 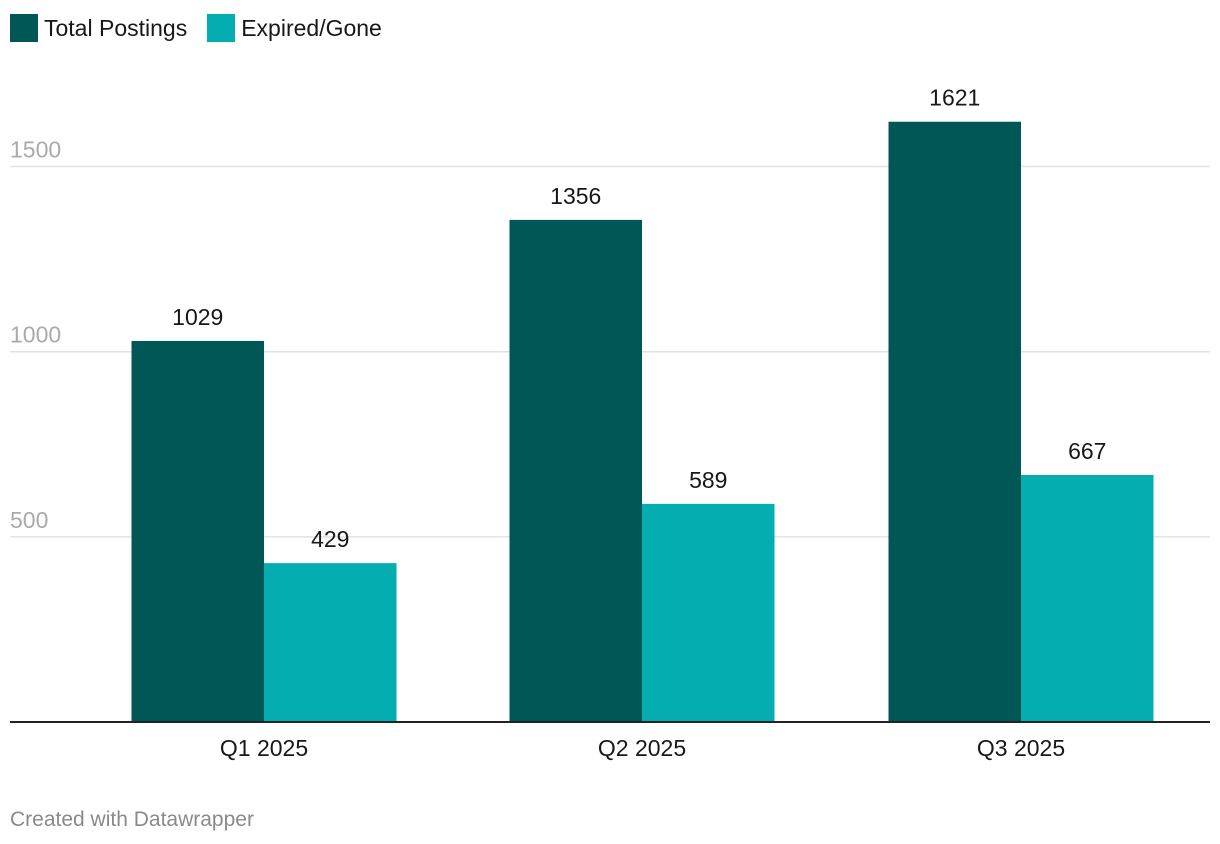 I want to click on y-tick-label-1000: 1000, so click(x=35, y=335).